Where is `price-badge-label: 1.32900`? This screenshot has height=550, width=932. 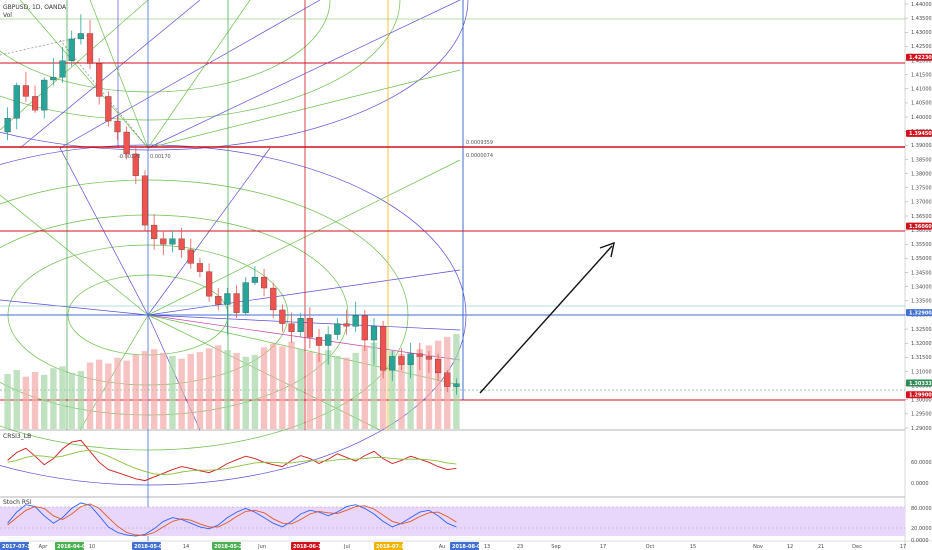
price-badge-label: 1.32900 is located at coordinates (920, 313).